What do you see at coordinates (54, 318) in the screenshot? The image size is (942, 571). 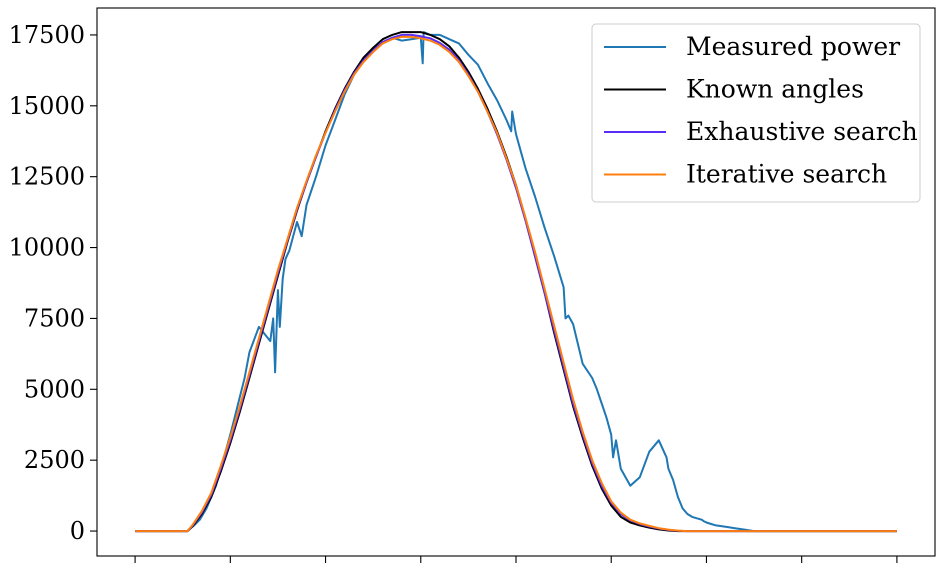 I see `y-tick-label-3: 7500` at bounding box center [54, 318].